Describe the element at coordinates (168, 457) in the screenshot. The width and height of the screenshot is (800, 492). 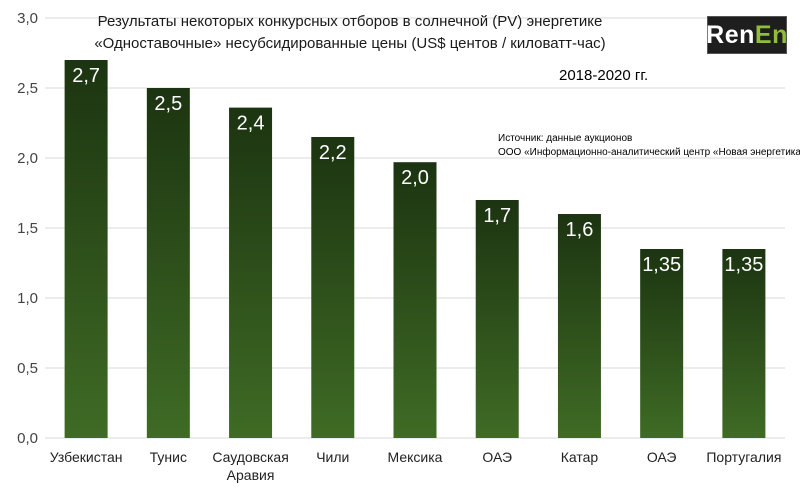
I see `x-tick-label: Тунис` at that location.